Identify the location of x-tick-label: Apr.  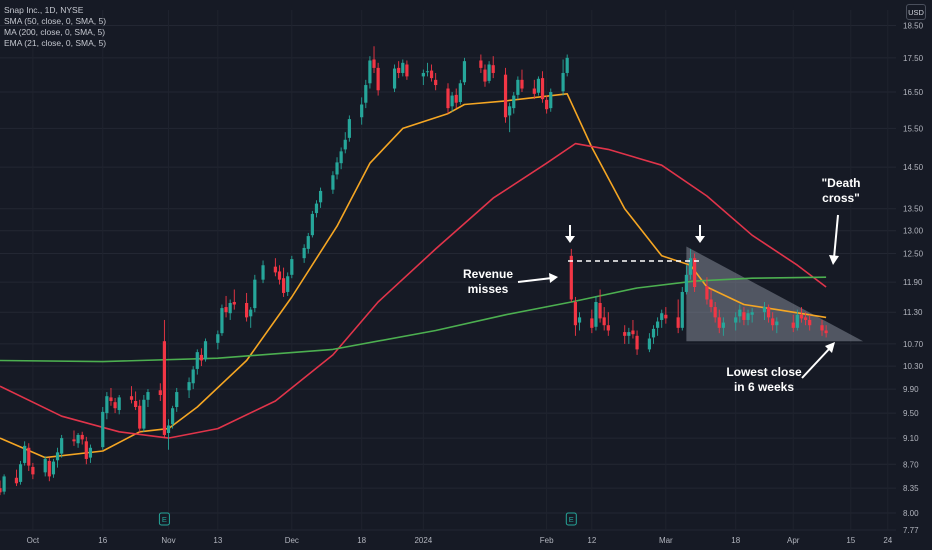
(793, 540).